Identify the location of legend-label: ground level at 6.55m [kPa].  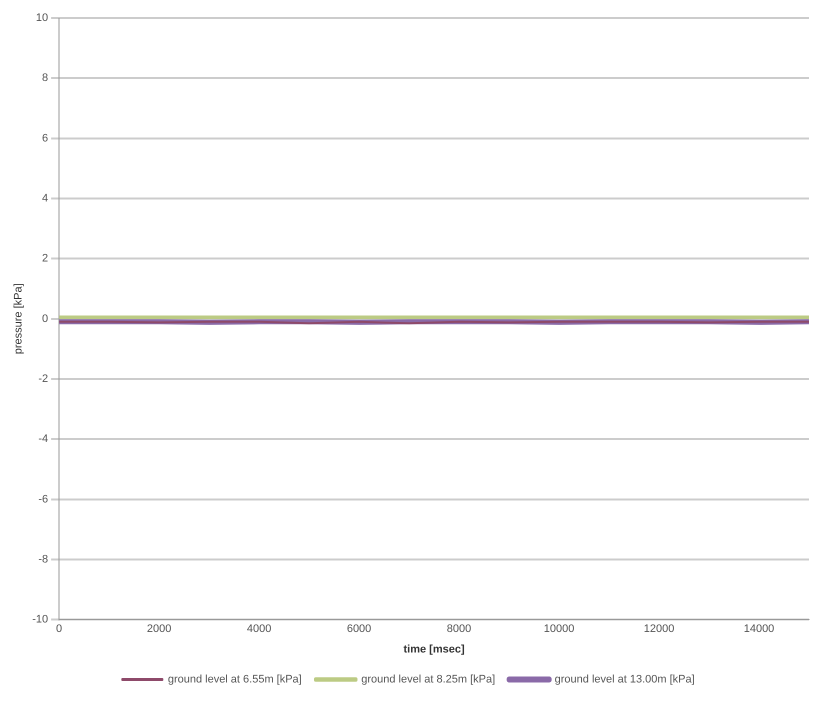
(235, 680).